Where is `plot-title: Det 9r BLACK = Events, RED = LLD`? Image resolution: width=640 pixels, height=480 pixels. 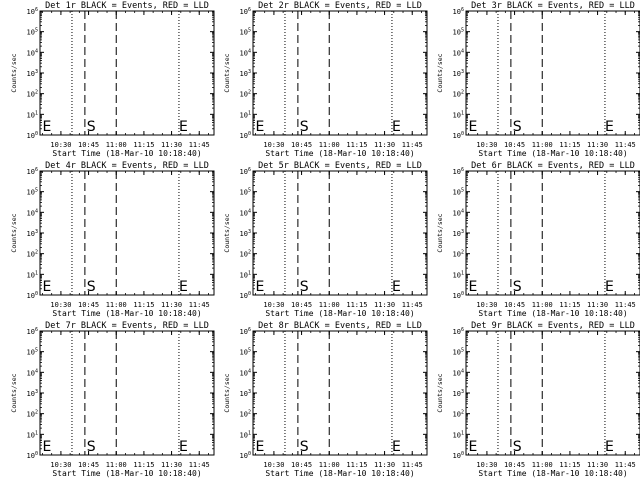
plot-title: Det 9r BLACK = Events, RED = LLD is located at coordinates (553, 326).